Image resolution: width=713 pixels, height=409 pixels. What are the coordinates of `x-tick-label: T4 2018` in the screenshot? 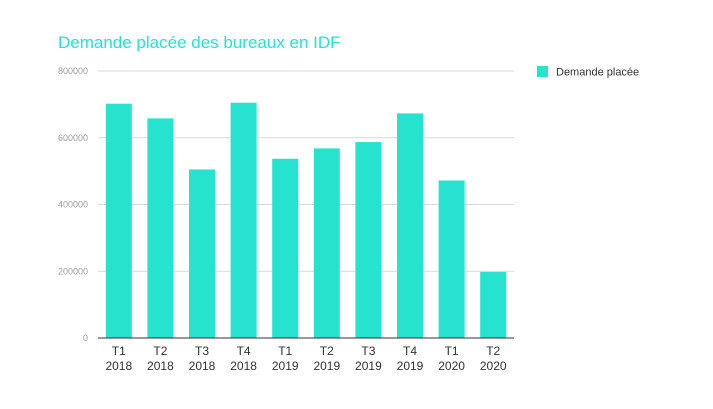 It's located at (243, 358).